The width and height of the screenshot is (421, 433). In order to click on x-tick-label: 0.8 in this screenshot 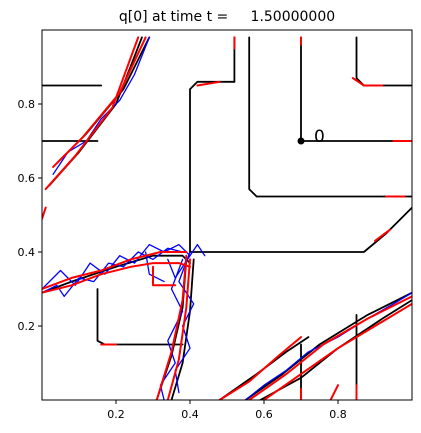, I will do `click(338, 414)`.